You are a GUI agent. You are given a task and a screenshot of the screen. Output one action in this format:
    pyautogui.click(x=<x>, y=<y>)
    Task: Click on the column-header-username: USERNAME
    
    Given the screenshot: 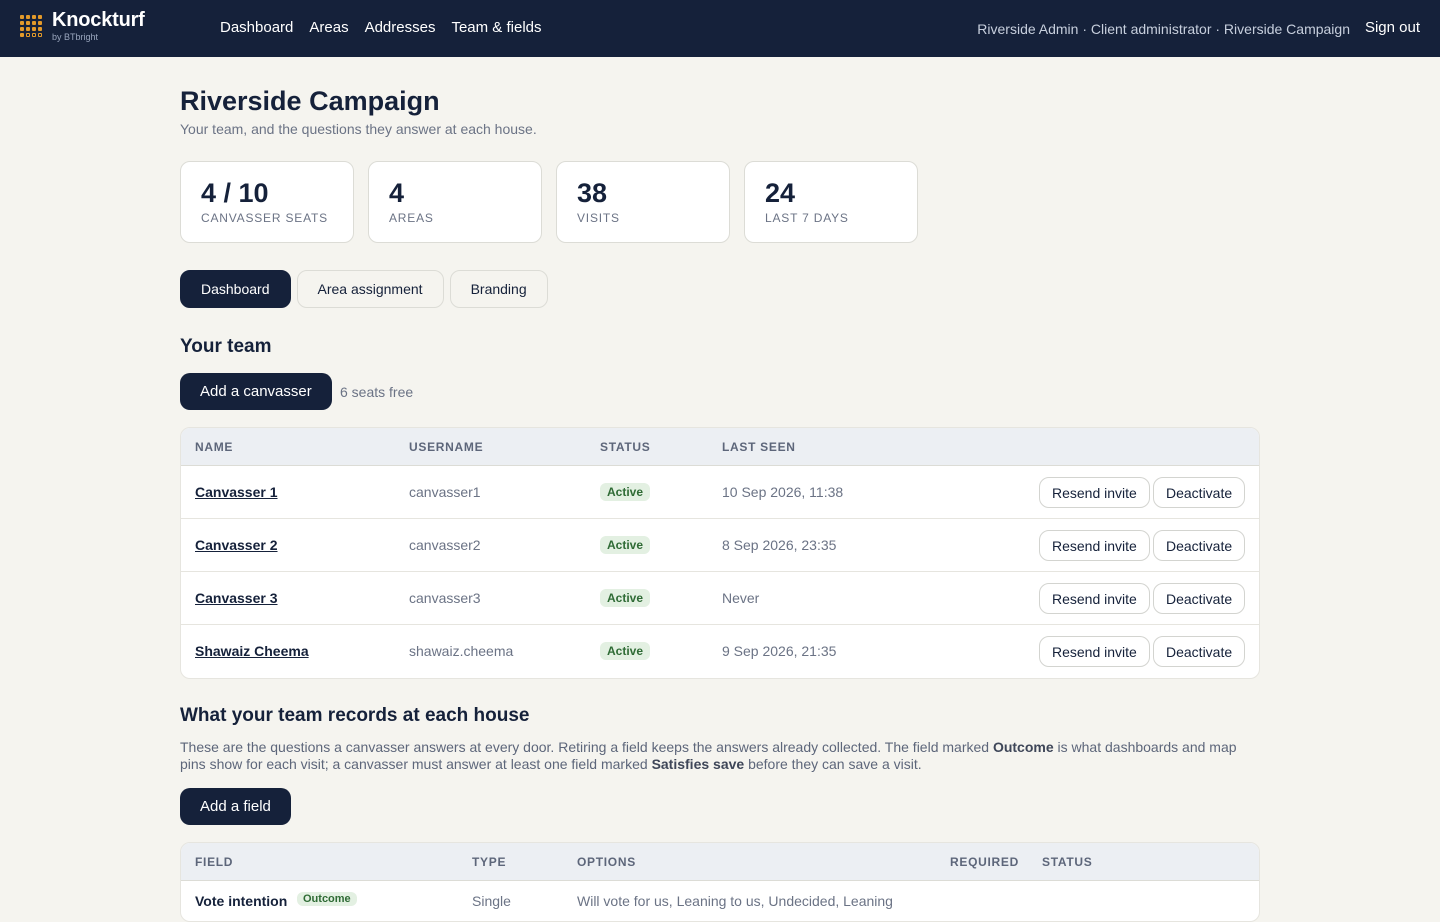 What is the action you would take?
    pyautogui.click(x=446, y=447)
    